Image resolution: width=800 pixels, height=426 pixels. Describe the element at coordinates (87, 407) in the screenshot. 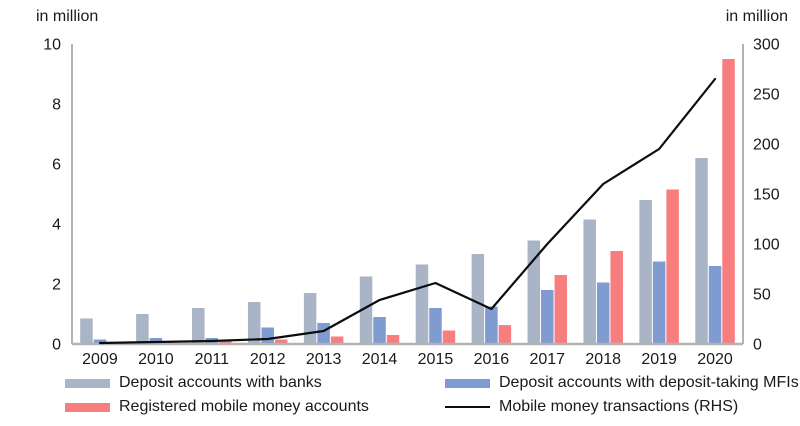

I see `legend-swatch-mobile-money-accounts` at that location.